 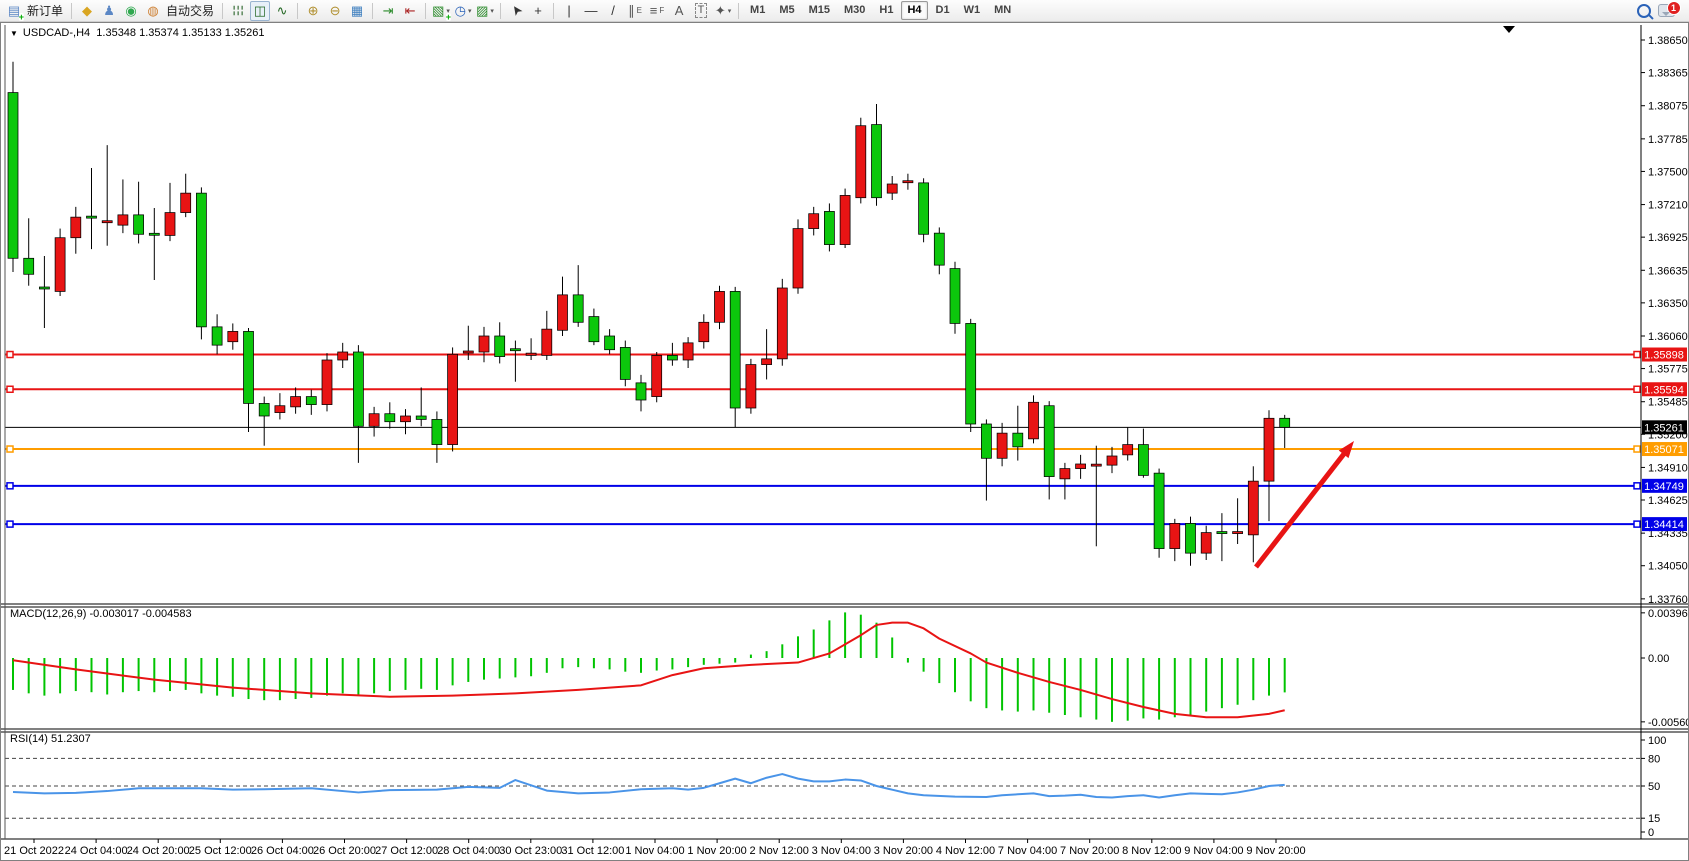 I want to click on vertical-line-icon: |, so click(x=569, y=10).